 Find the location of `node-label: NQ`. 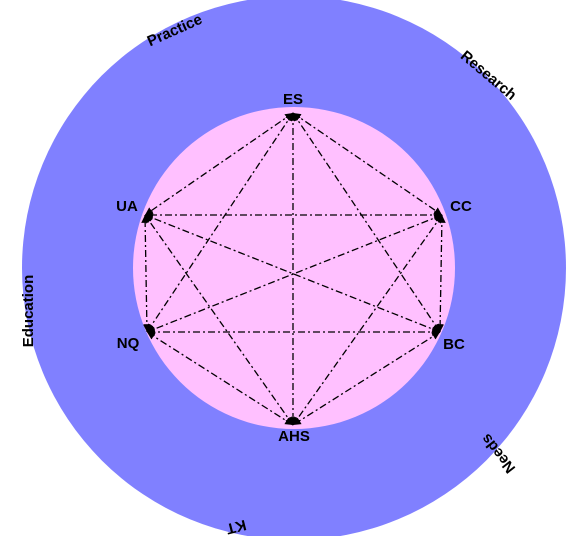

node-label: NQ is located at coordinates (128, 343).